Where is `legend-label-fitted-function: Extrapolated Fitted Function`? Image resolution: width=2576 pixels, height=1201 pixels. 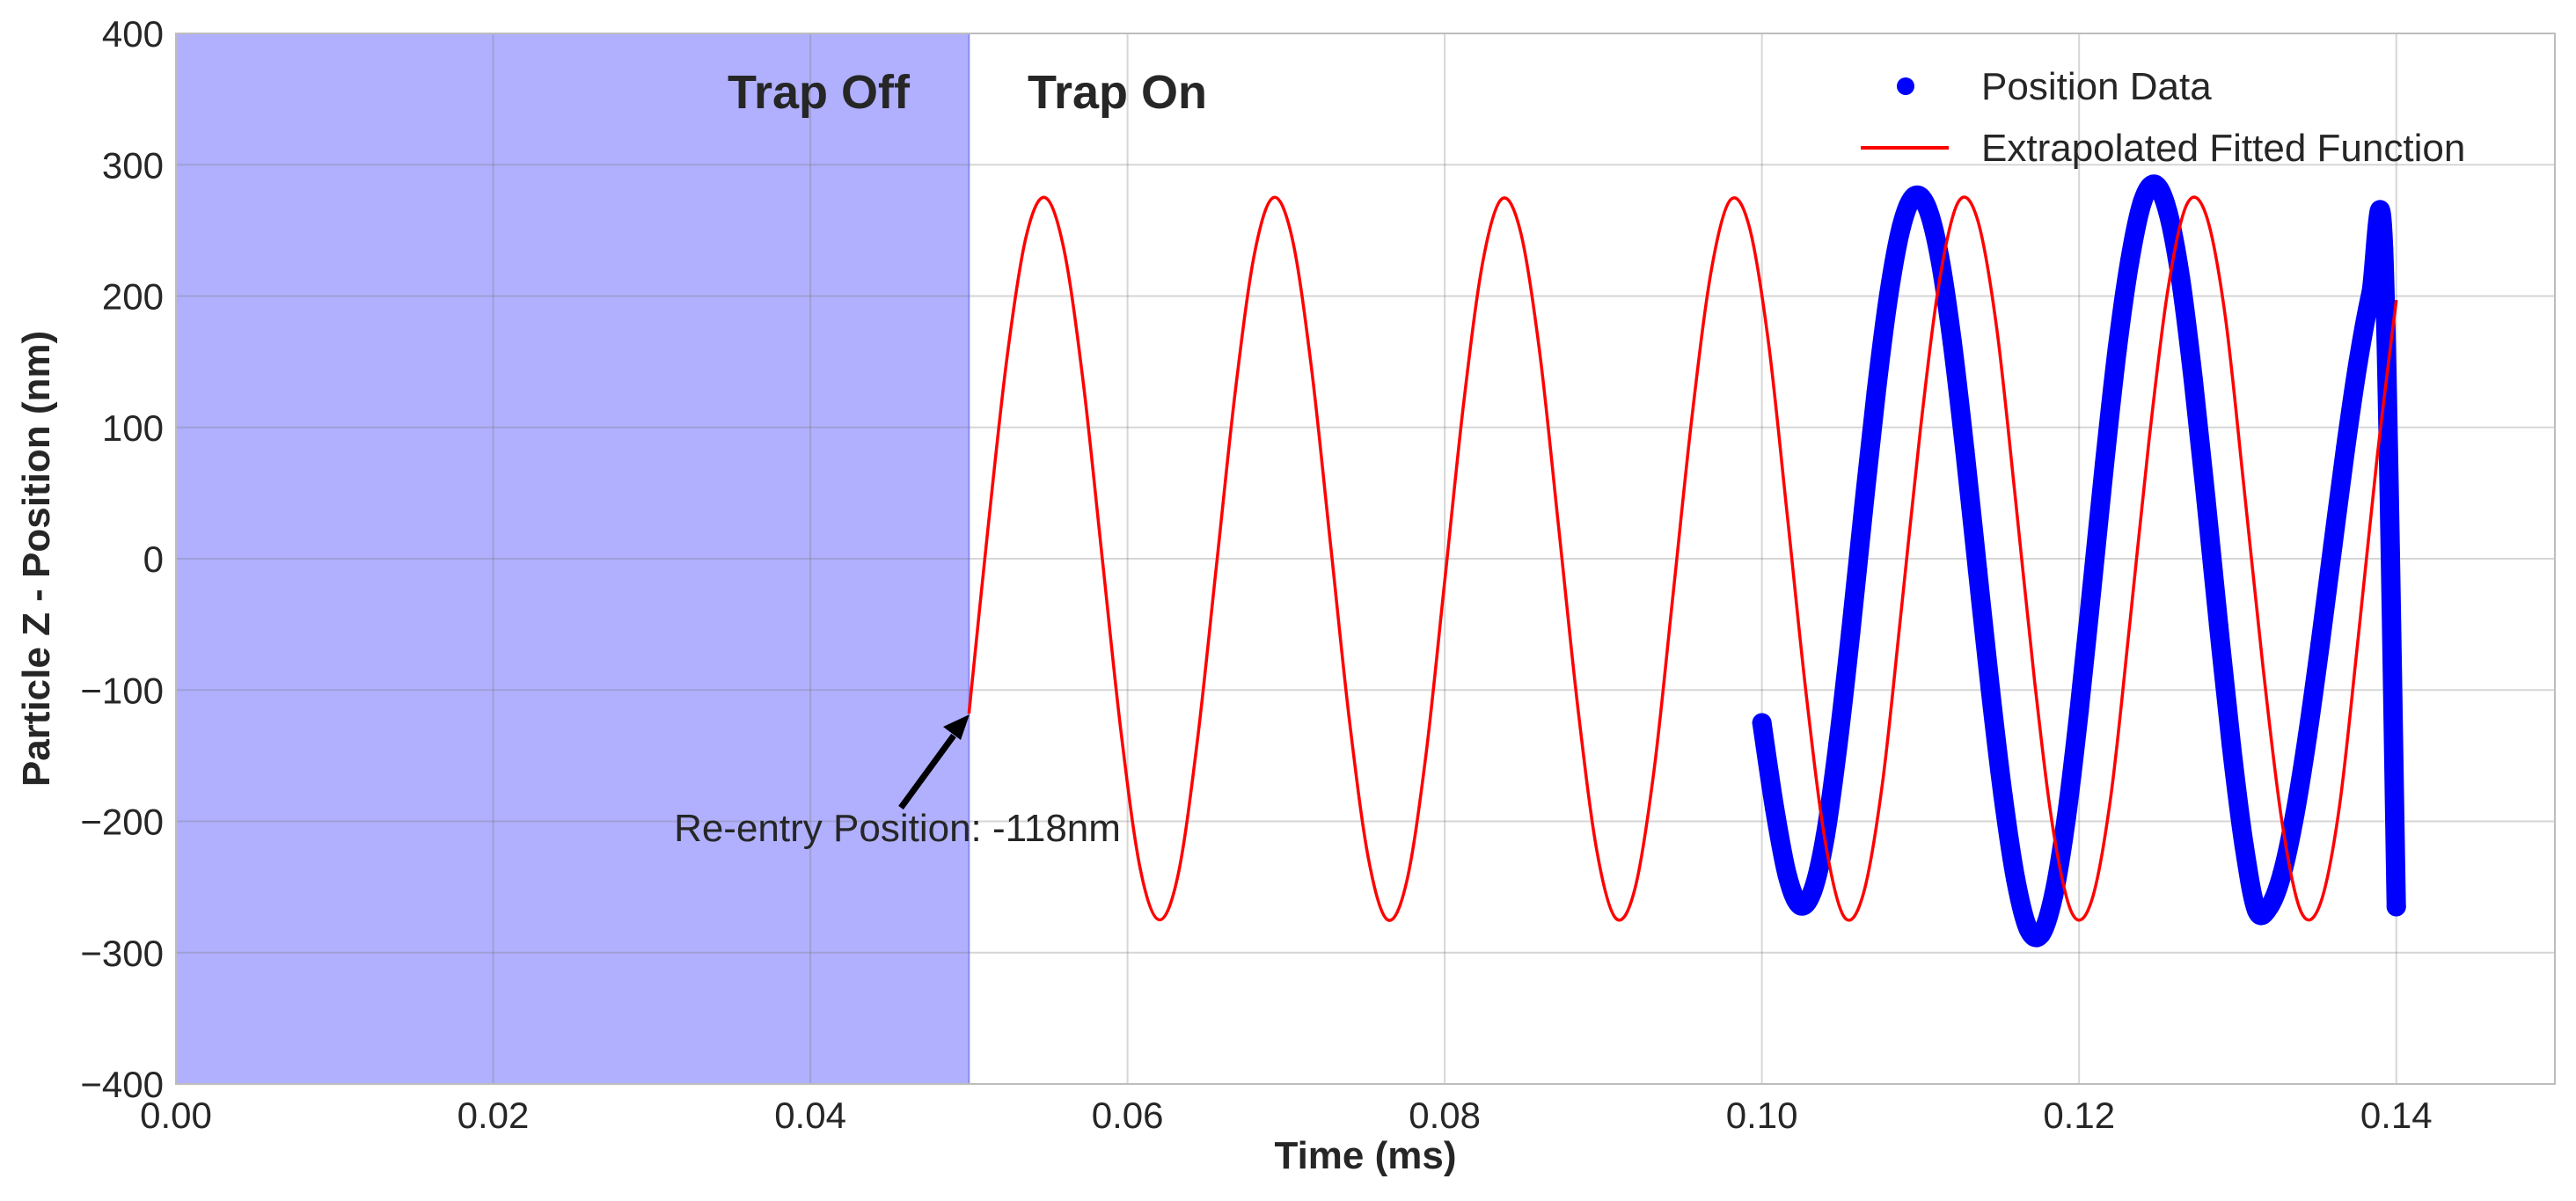 legend-label-fitted-function: Extrapolated Fitted Function is located at coordinates (2223, 148).